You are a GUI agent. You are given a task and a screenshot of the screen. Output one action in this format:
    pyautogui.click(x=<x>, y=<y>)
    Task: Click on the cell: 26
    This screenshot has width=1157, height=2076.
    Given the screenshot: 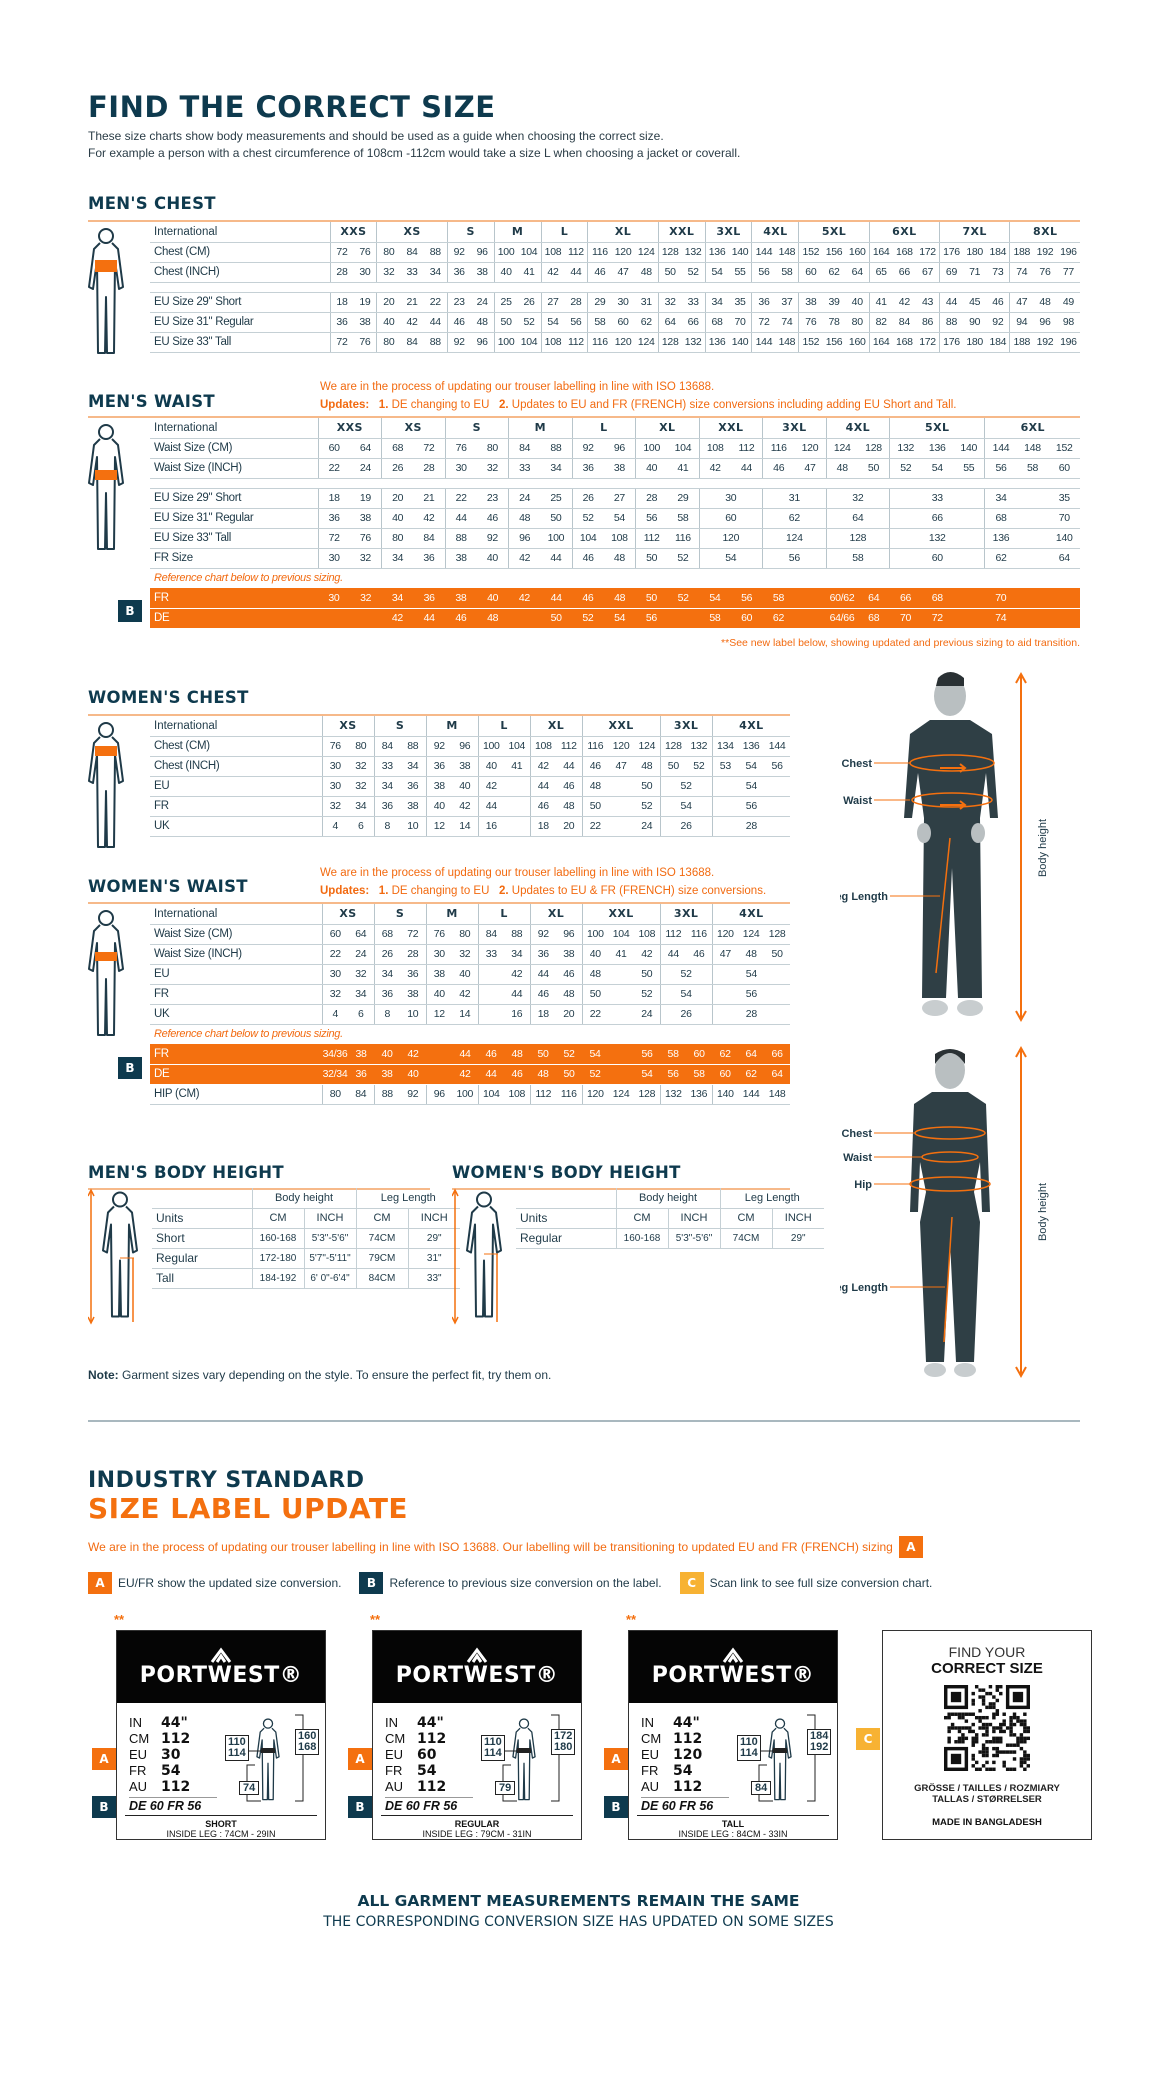 What is the action you would take?
    pyautogui.click(x=386, y=954)
    